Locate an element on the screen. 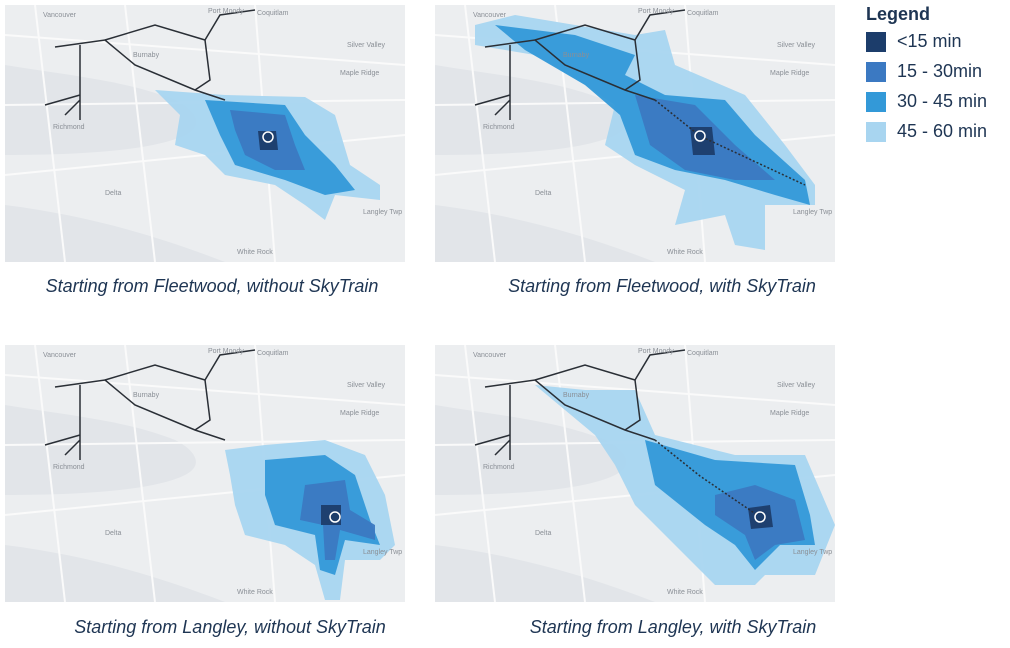 This screenshot has height=648, width=1010. map-caption: Starting from Fleetwood, with SkyTrain is located at coordinates (662, 286).